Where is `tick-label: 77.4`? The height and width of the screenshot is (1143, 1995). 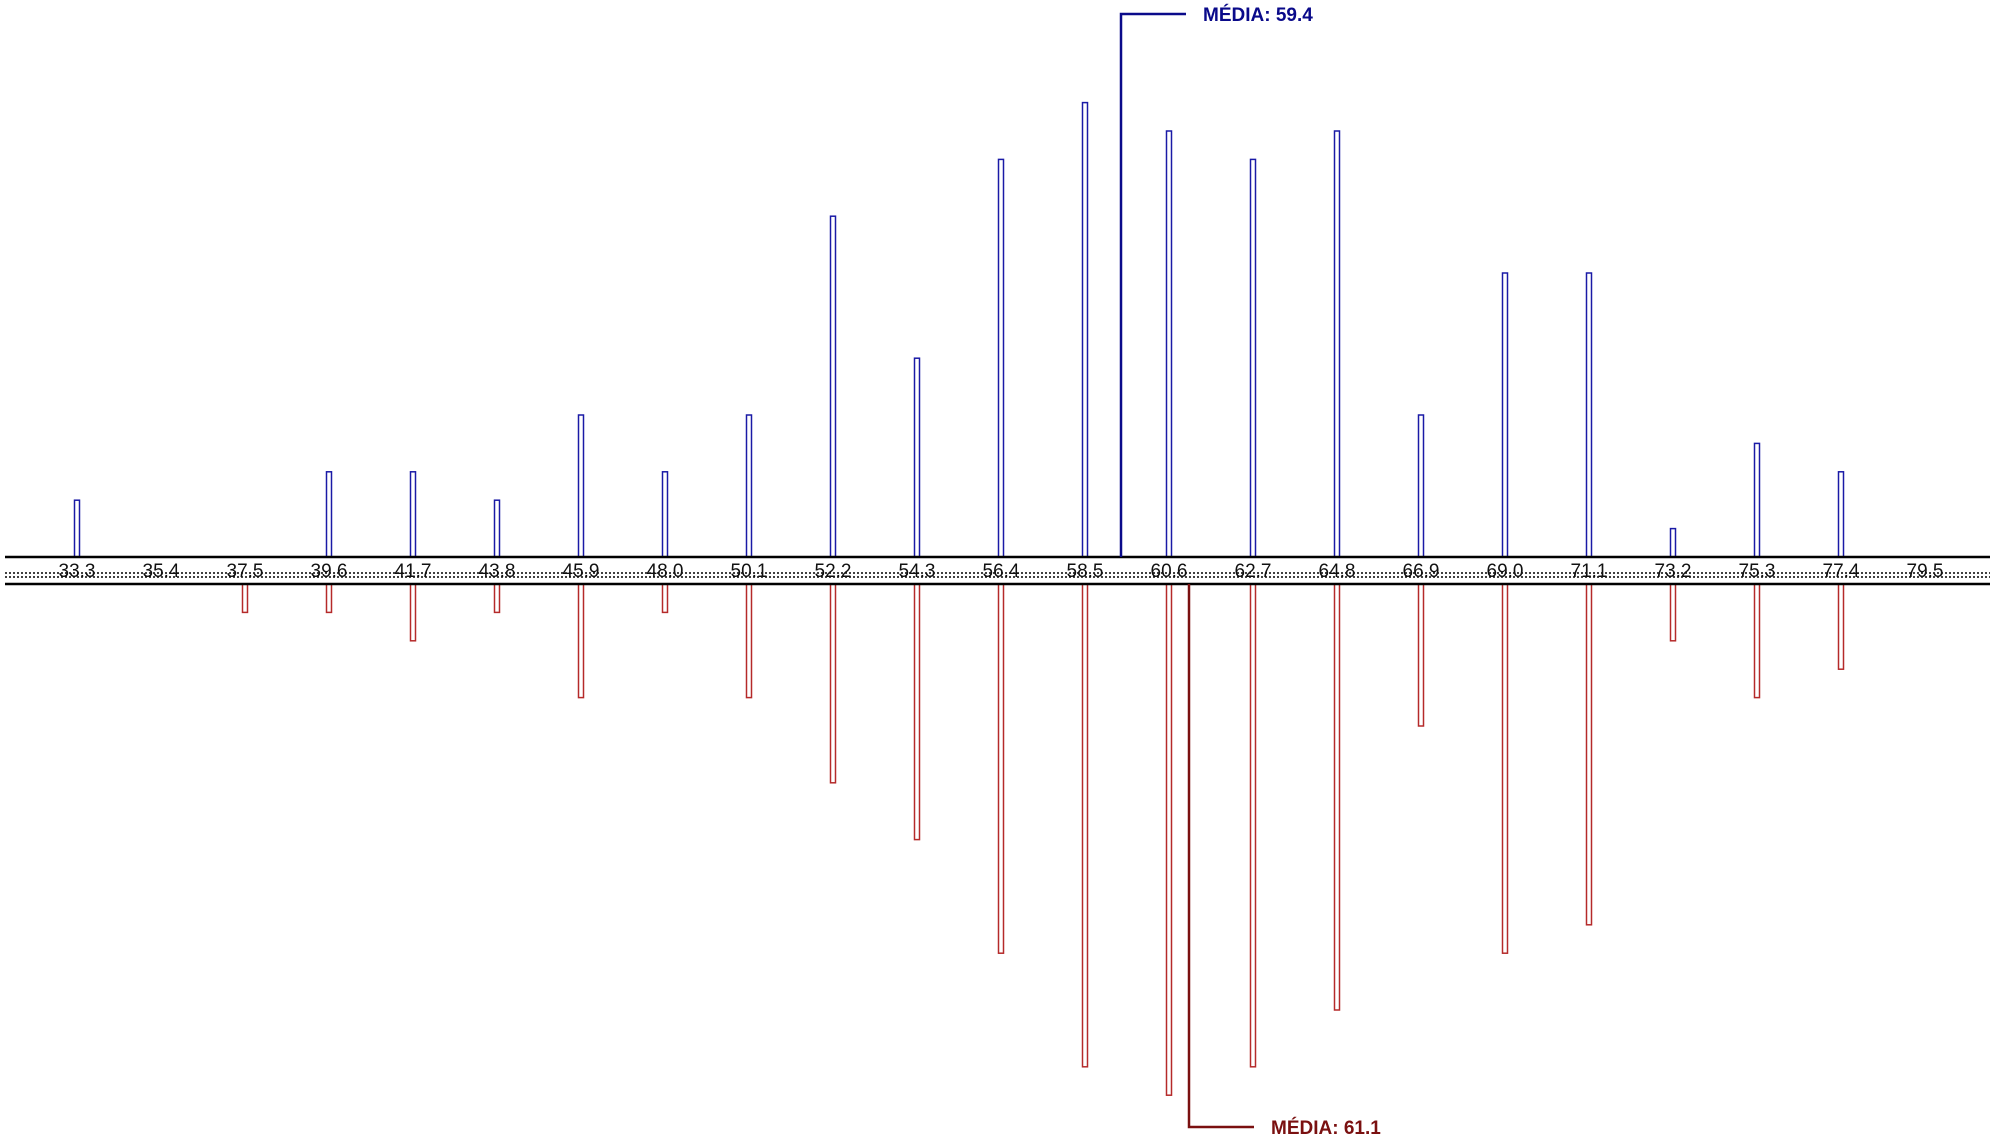
tick-label: 77.4 is located at coordinates (1841, 571).